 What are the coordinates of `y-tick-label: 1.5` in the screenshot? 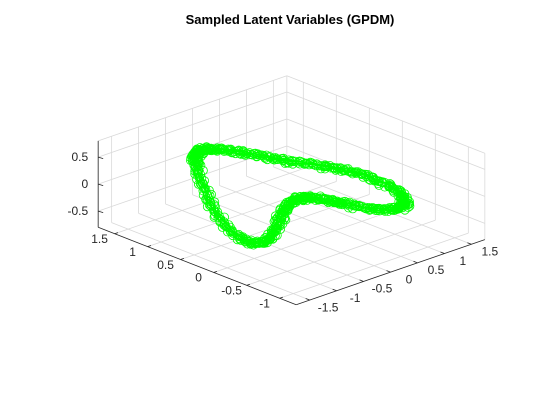 It's located at (99, 239).